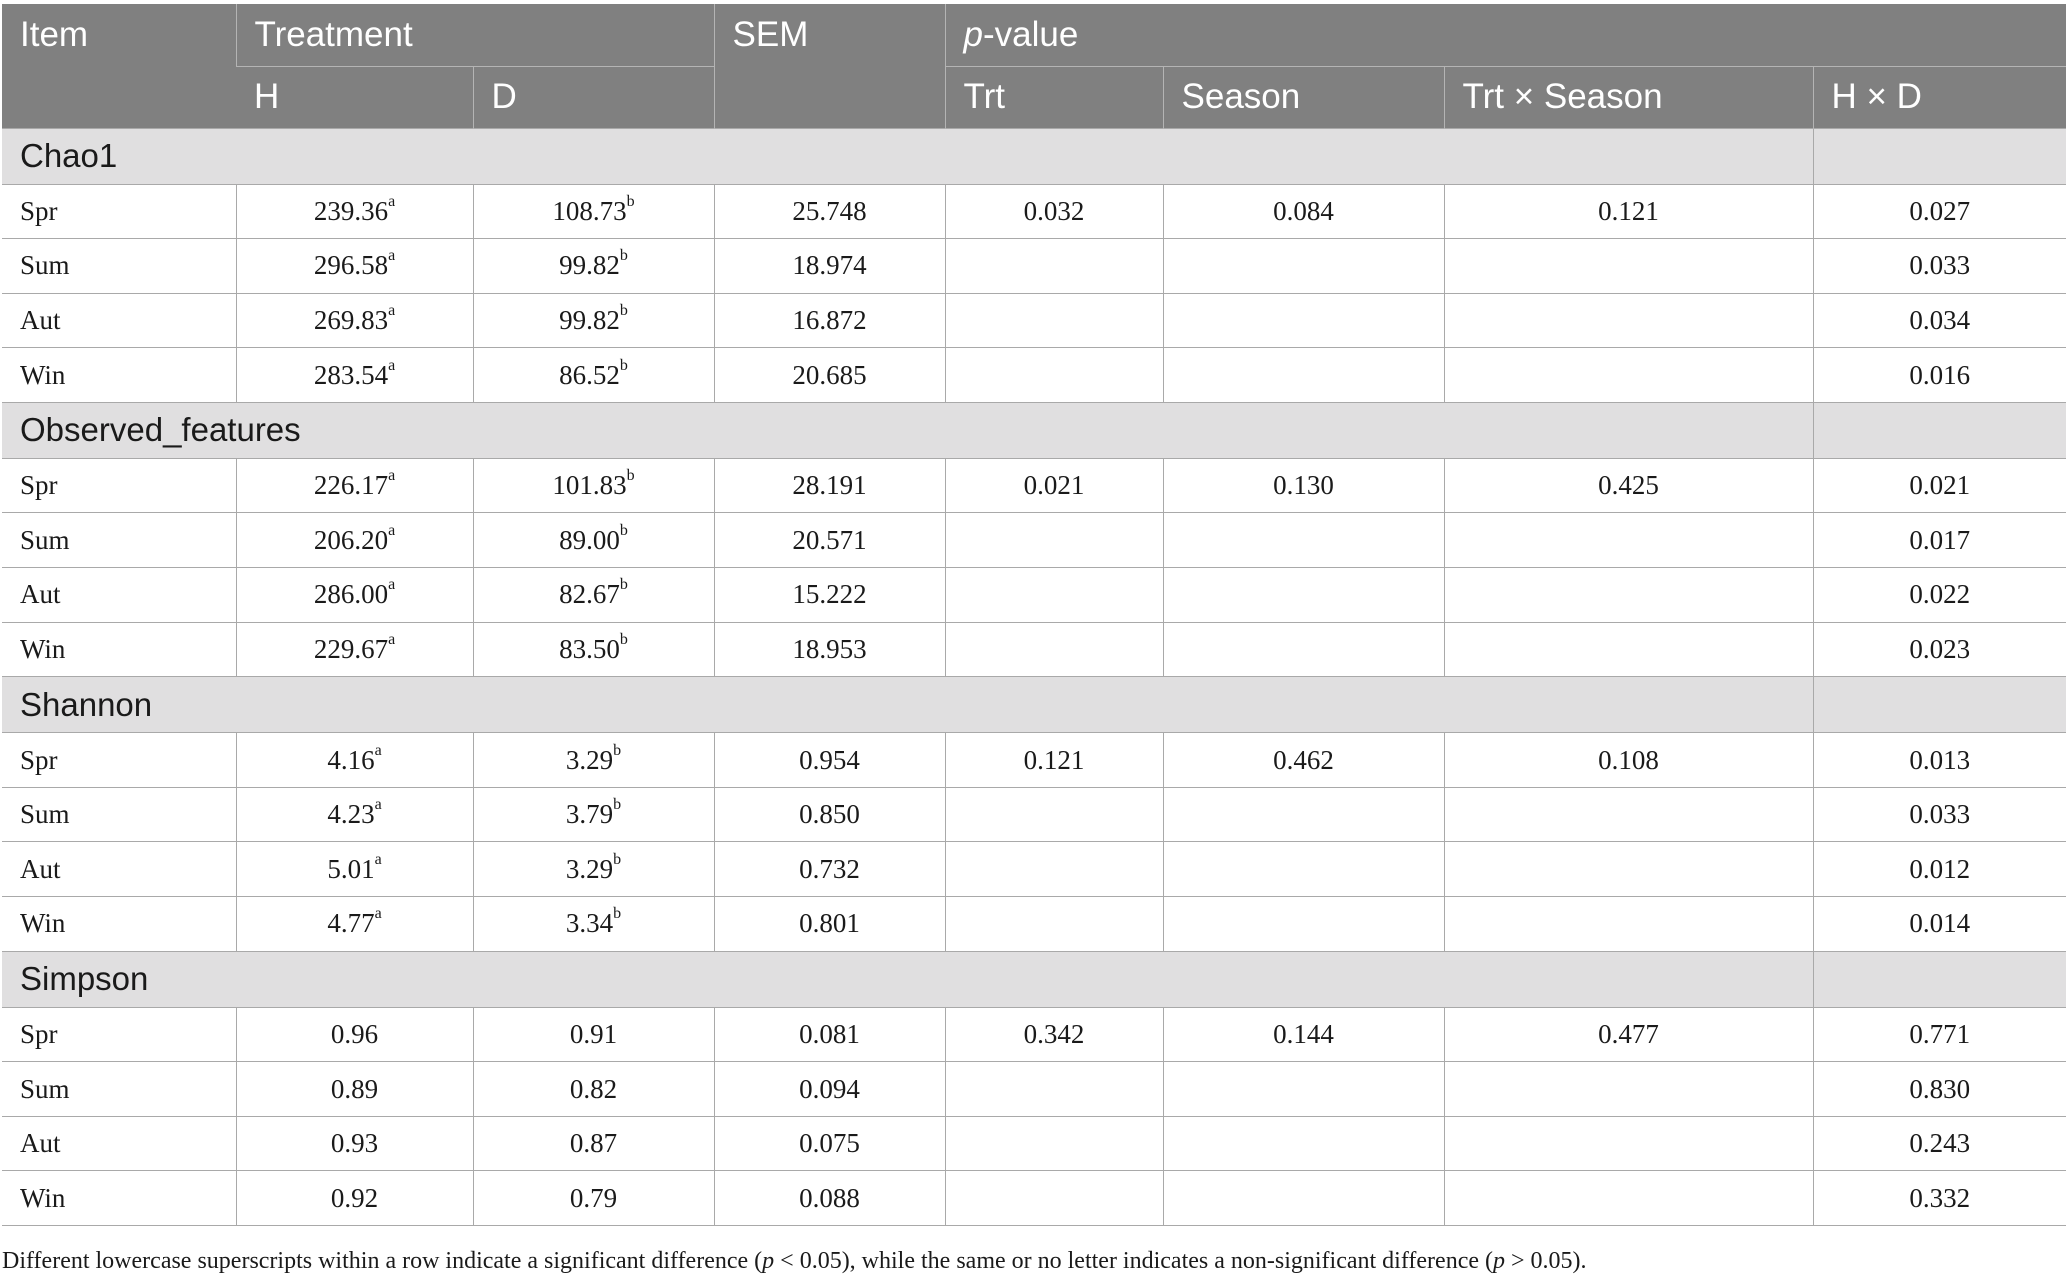 This screenshot has width=2068, height=1286. I want to click on cell-d-value: 101.83, so click(589, 485).